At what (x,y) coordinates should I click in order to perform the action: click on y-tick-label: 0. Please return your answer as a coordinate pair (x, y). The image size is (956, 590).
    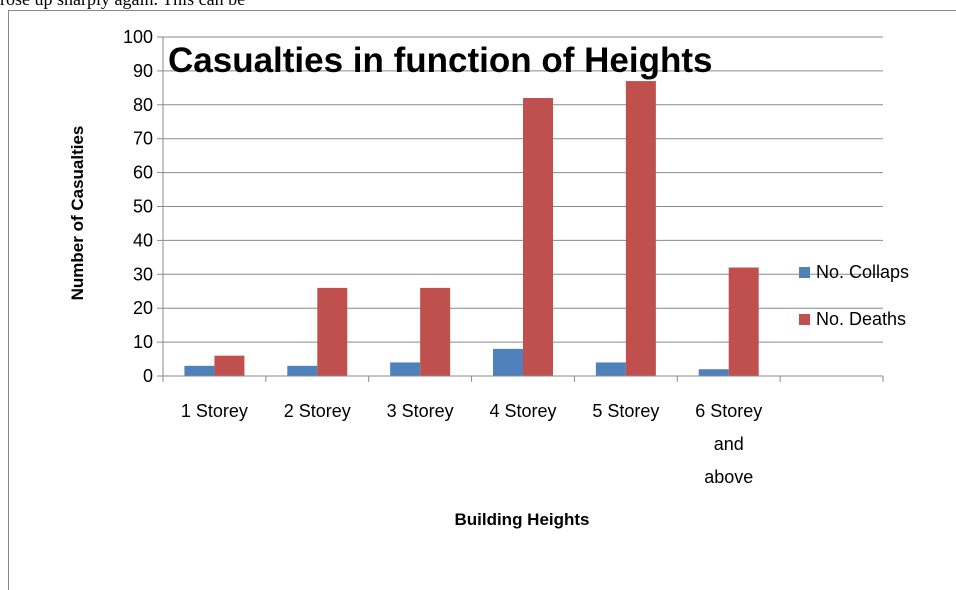
    Looking at the image, I should click on (148, 376).